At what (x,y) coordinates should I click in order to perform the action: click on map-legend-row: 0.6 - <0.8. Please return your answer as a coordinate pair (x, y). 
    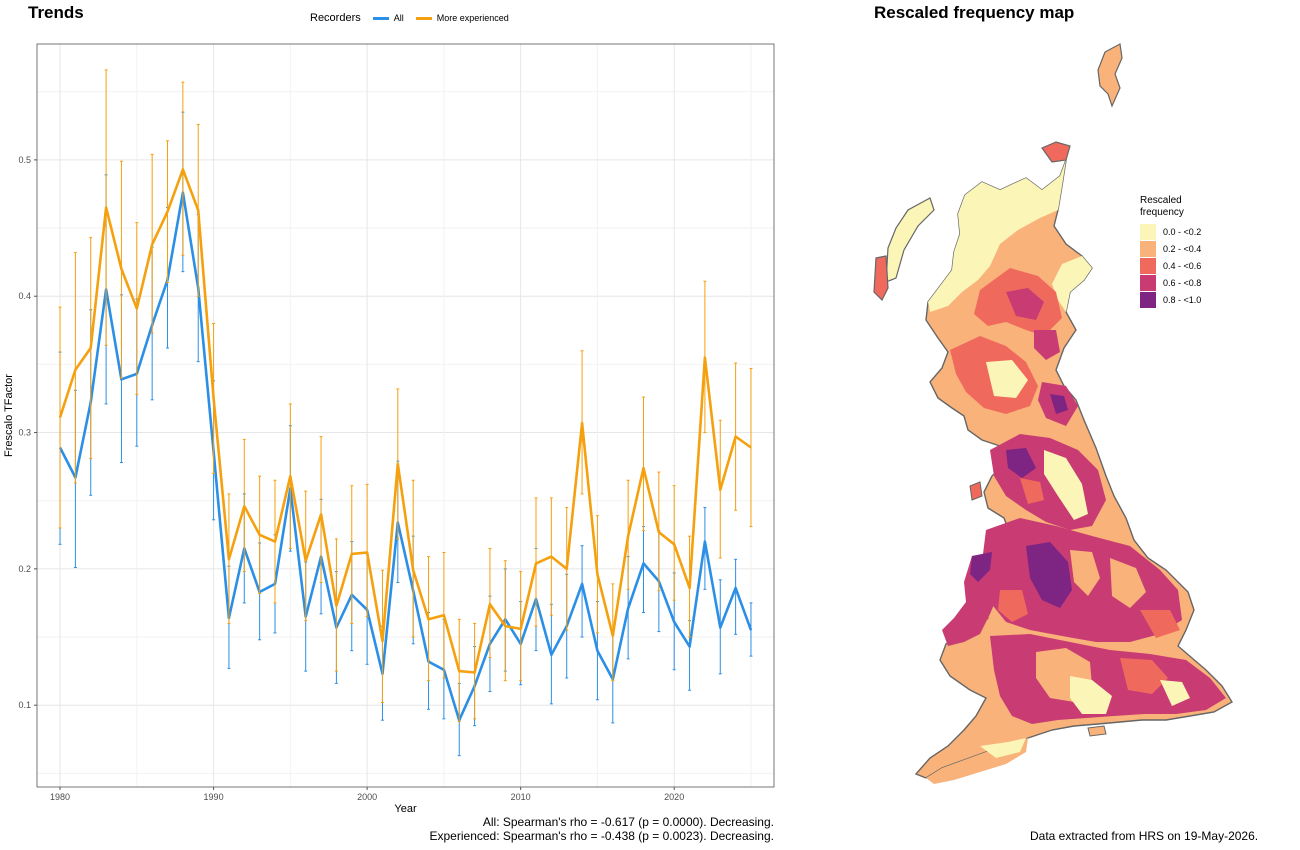
    Looking at the image, I should click on (1170, 282).